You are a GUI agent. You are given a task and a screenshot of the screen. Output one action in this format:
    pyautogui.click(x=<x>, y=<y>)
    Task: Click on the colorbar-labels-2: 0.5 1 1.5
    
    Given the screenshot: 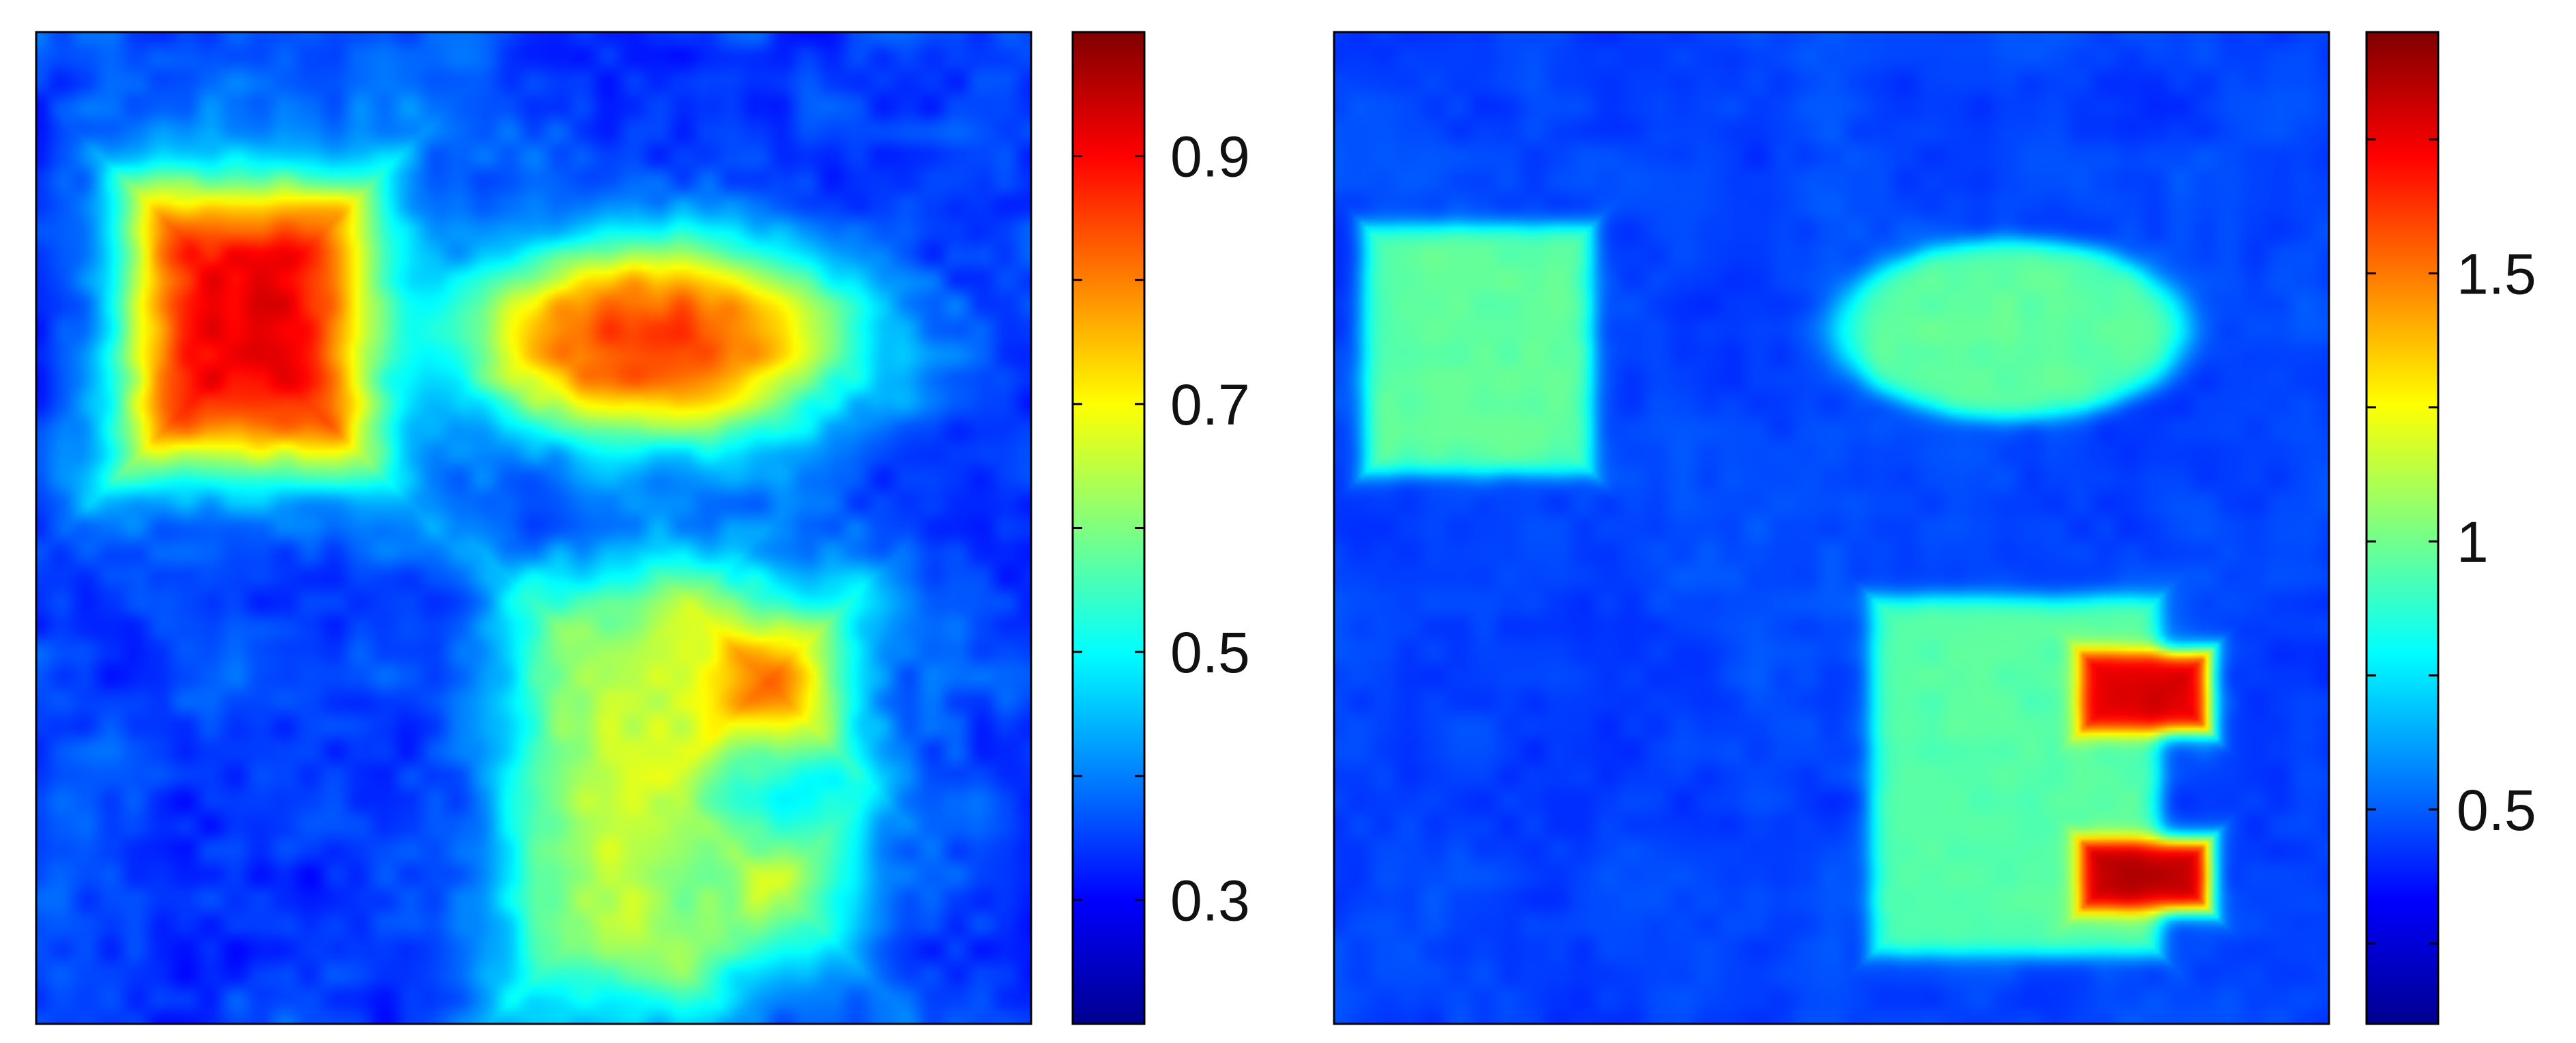 What is the action you would take?
    pyautogui.click(x=2496, y=542)
    